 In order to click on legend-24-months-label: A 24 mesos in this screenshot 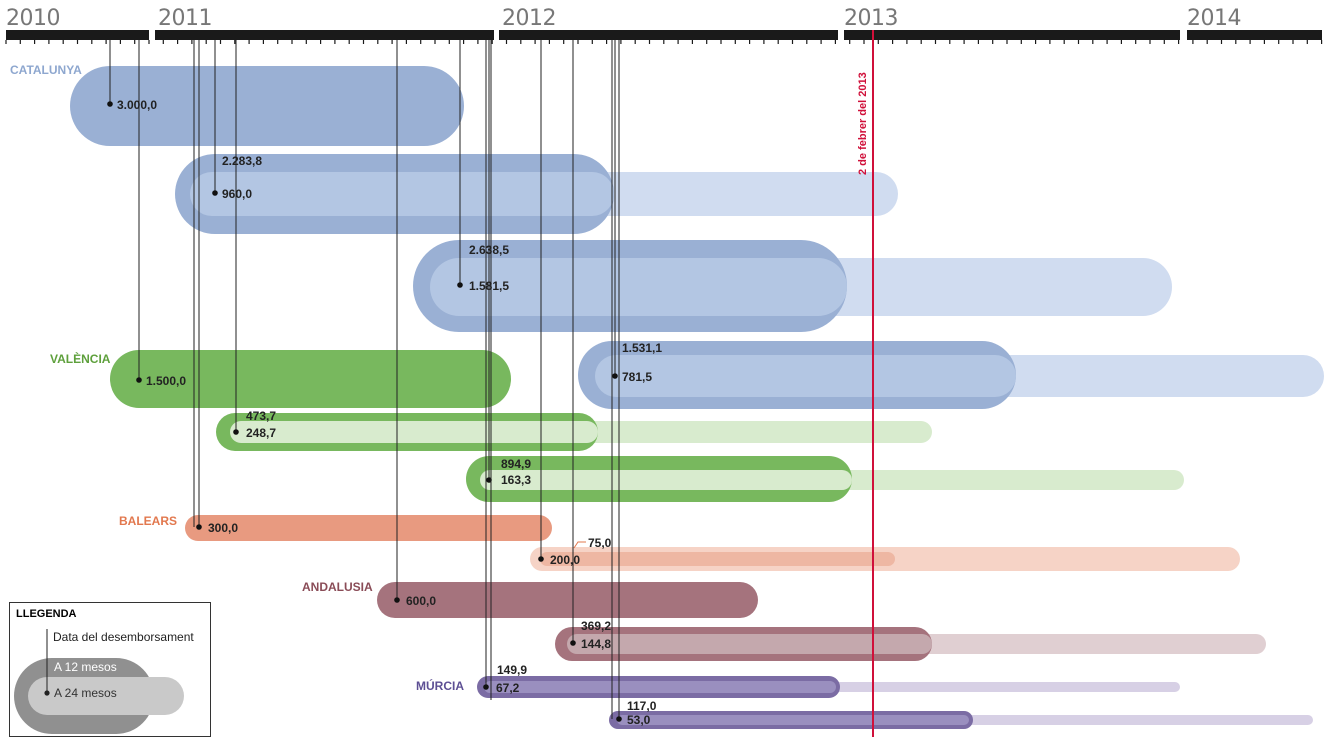, I will do `click(85, 693)`.